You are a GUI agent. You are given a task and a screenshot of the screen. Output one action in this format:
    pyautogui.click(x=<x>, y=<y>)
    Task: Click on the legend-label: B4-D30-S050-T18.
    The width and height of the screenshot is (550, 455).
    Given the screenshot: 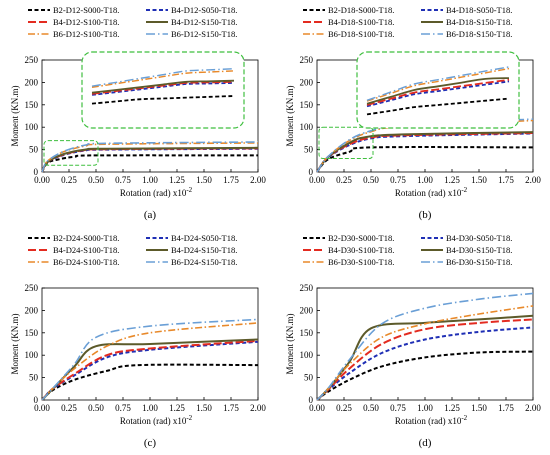 What is the action you would take?
    pyautogui.click(x=479, y=238)
    